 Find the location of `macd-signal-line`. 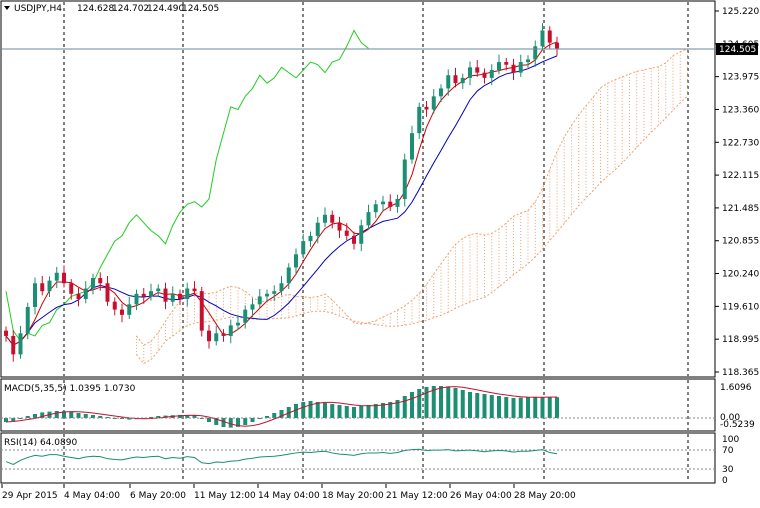

macd-signal-line is located at coordinates (281, 406).